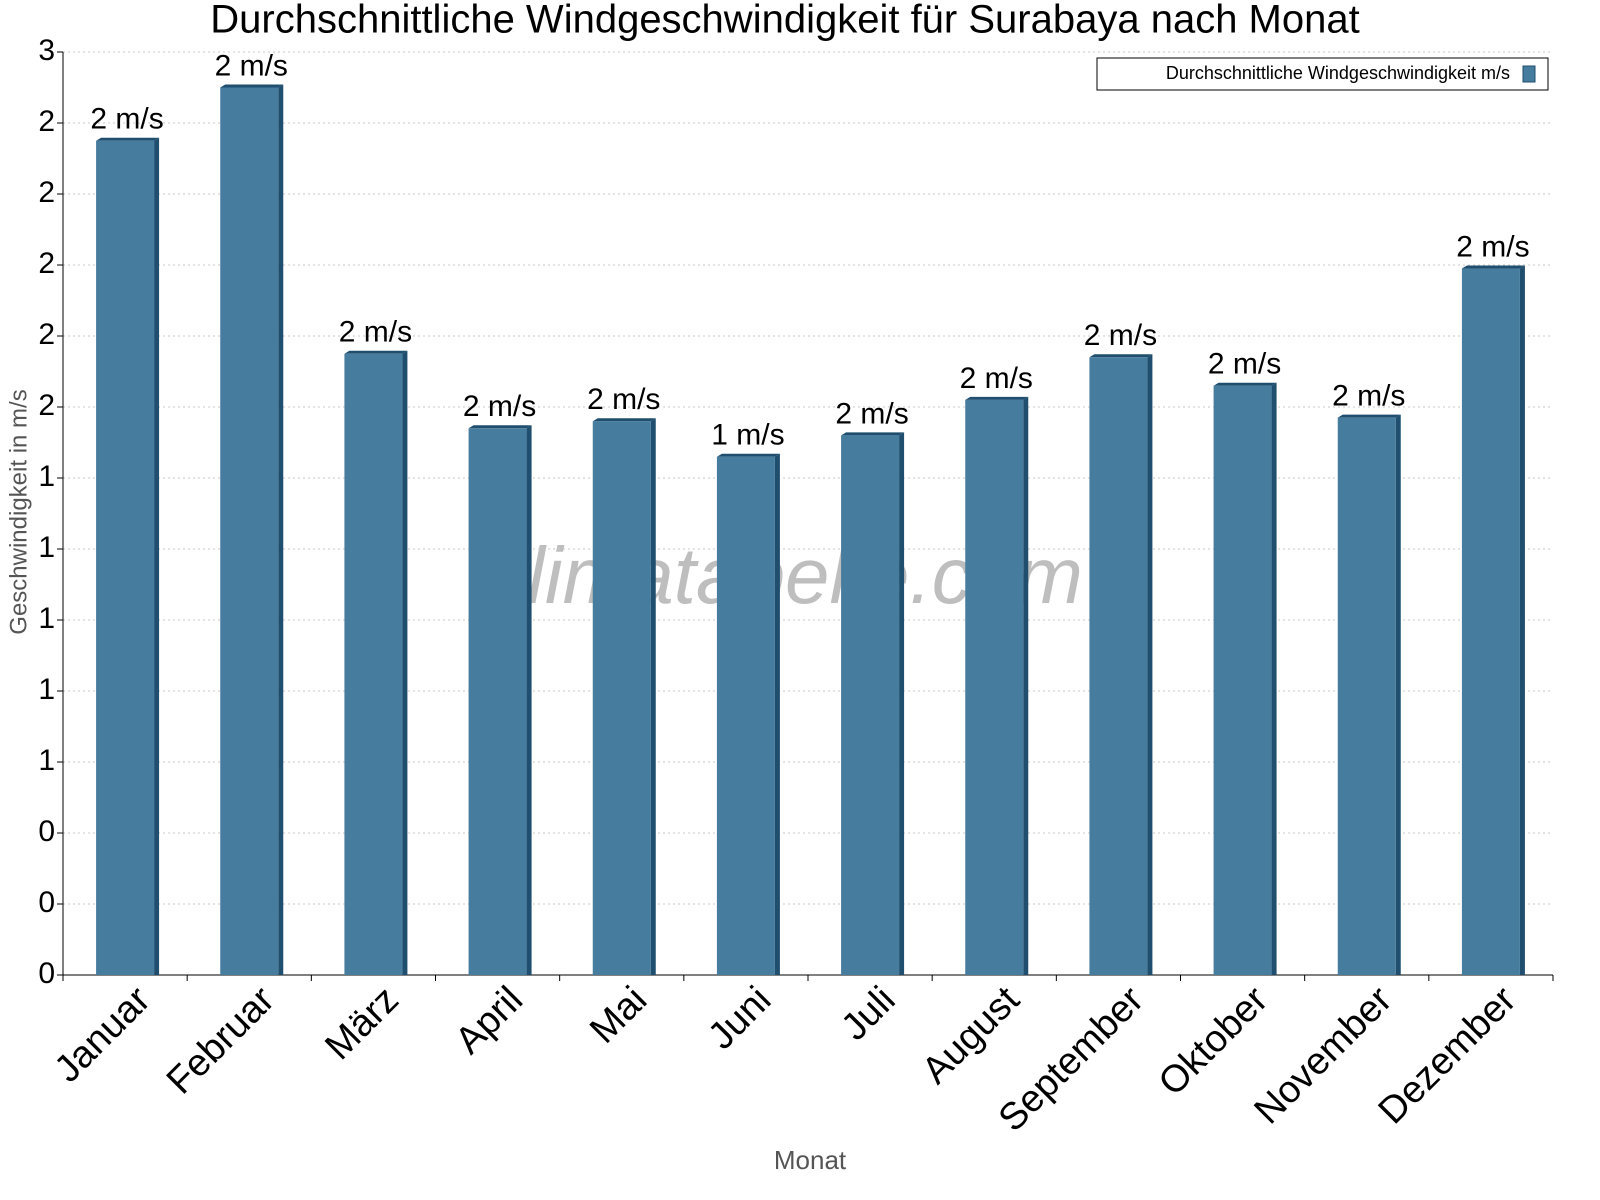 The image size is (1600, 1200). What do you see at coordinates (1448, 1056) in the screenshot?
I see `x-tick-label: Dezember` at bounding box center [1448, 1056].